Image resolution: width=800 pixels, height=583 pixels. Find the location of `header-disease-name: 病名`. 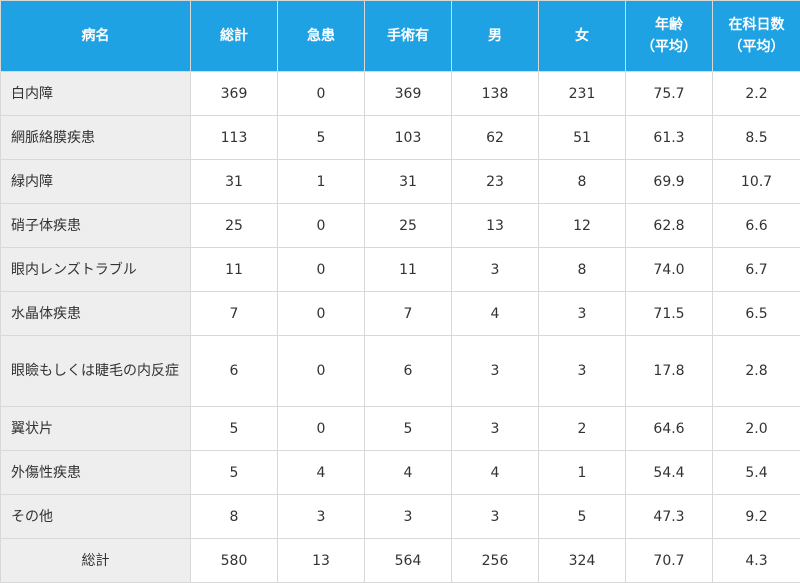

header-disease-name: 病名 is located at coordinates (95, 36).